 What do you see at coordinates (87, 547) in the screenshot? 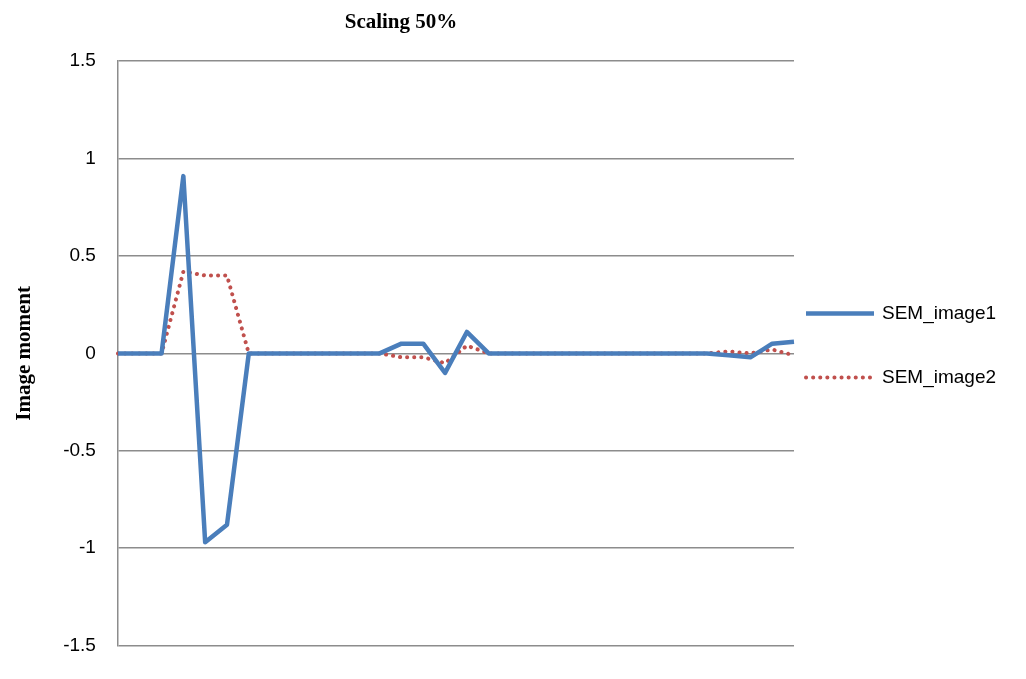
I see `y-tick-label: -1` at bounding box center [87, 547].